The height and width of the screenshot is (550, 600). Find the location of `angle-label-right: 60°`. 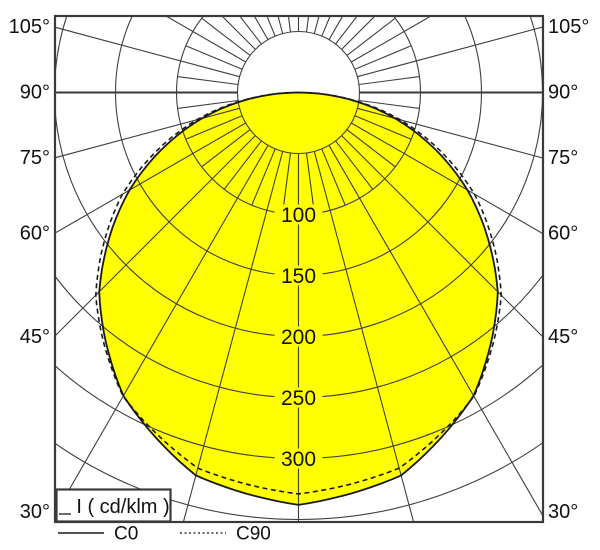

angle-label-right: 60° is located at coordinates (563, 234).